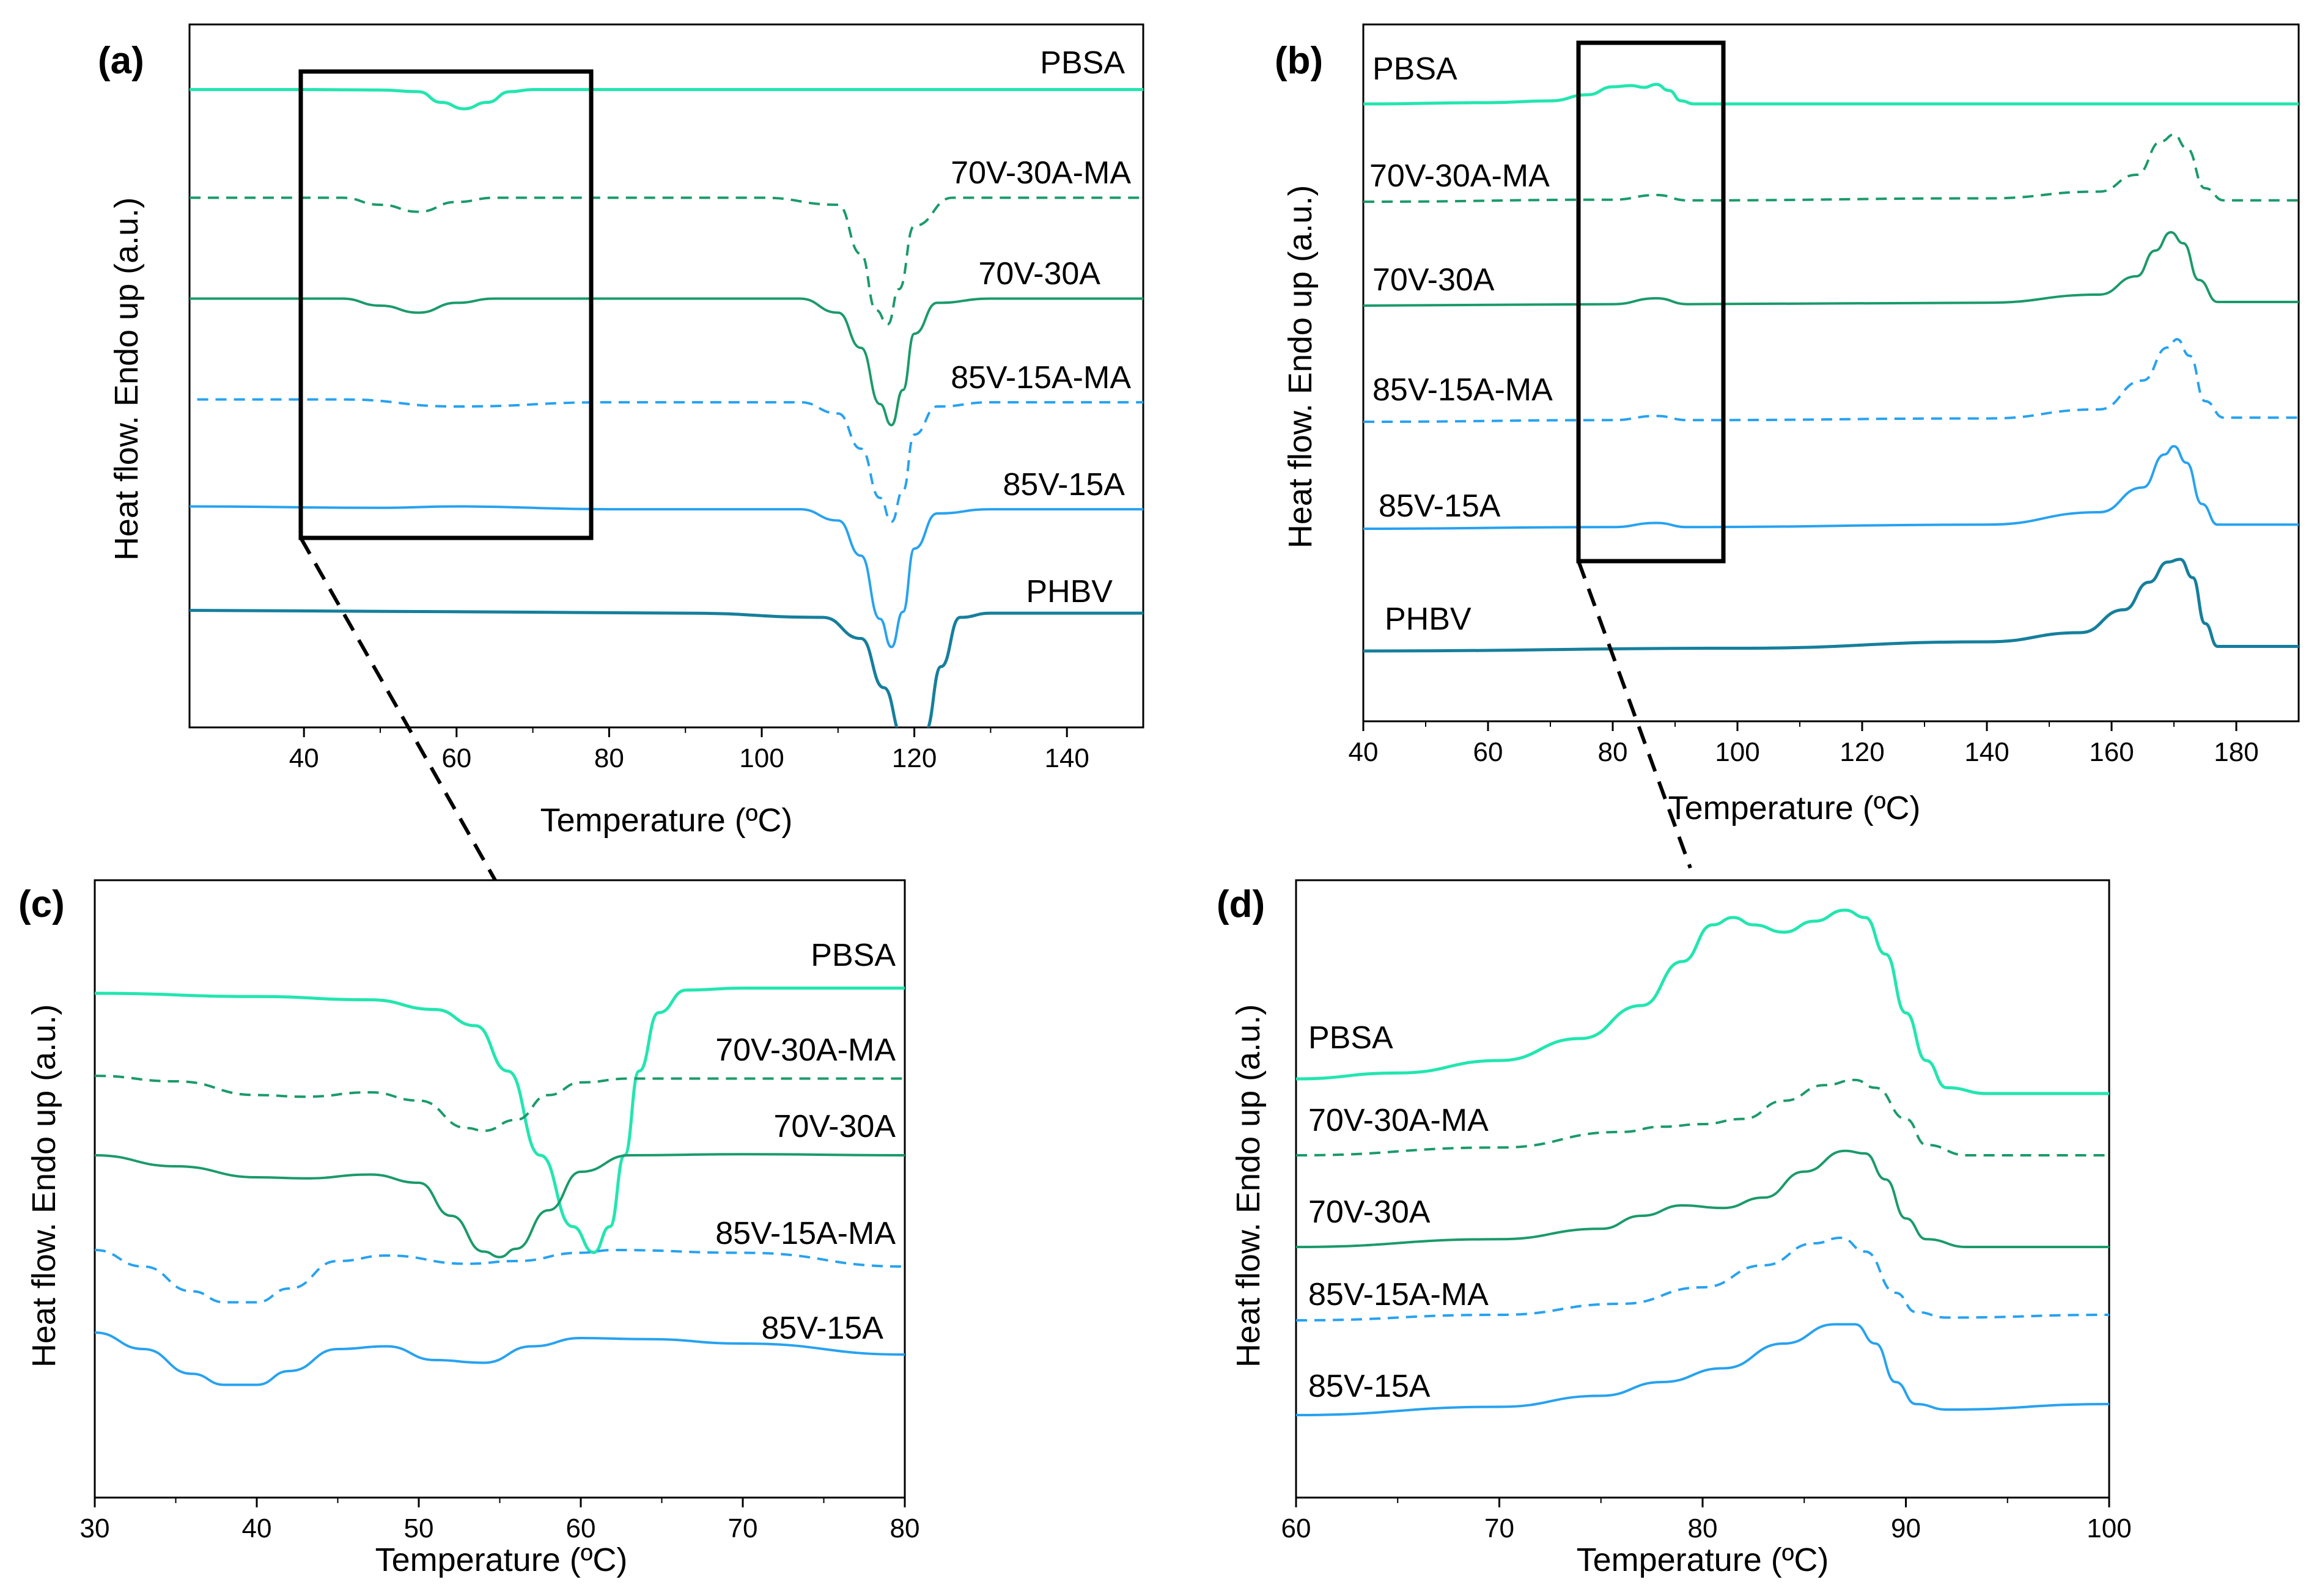 The height and width of the screenshot is (1596, 2317). What do you see at coordinates (2236, 752) in the screenshot?
I see `x-tick-label: 180` at bounding box center [2236, 752].